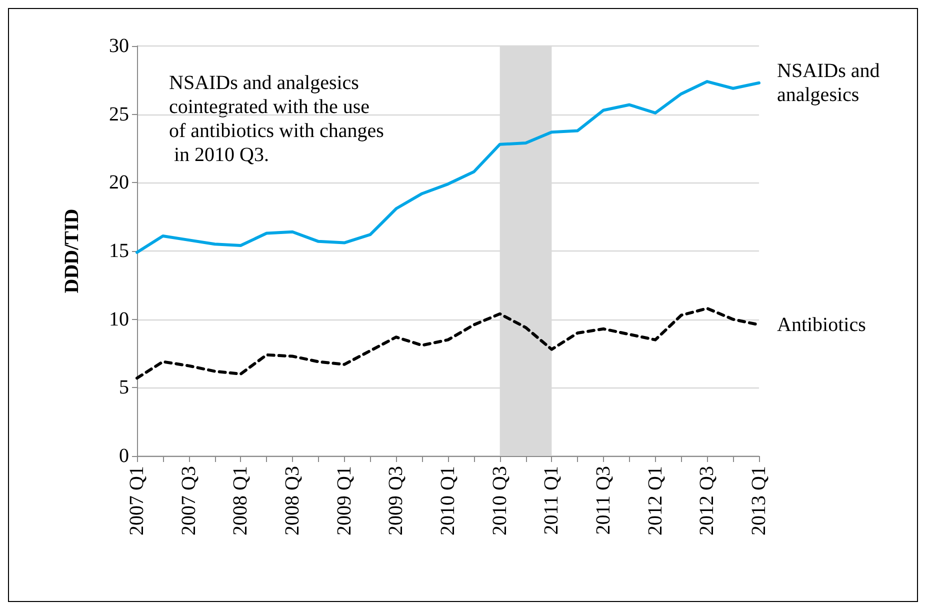  What do you see at coordinates (448, 501) in the screenshot?
I see `x-tick-label: 2010 Q1` at bounding box center [448, 501].